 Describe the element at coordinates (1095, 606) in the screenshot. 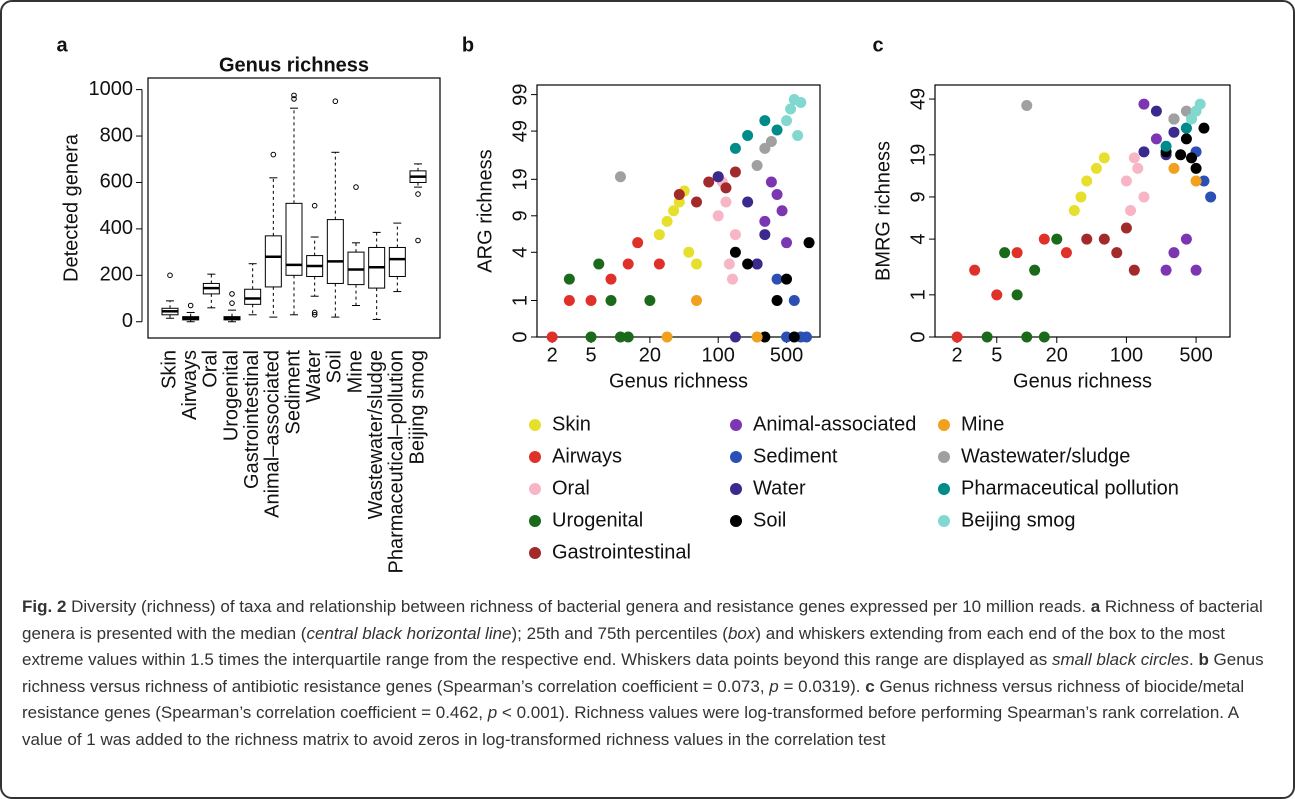

I see `caption-run: a` at that location.